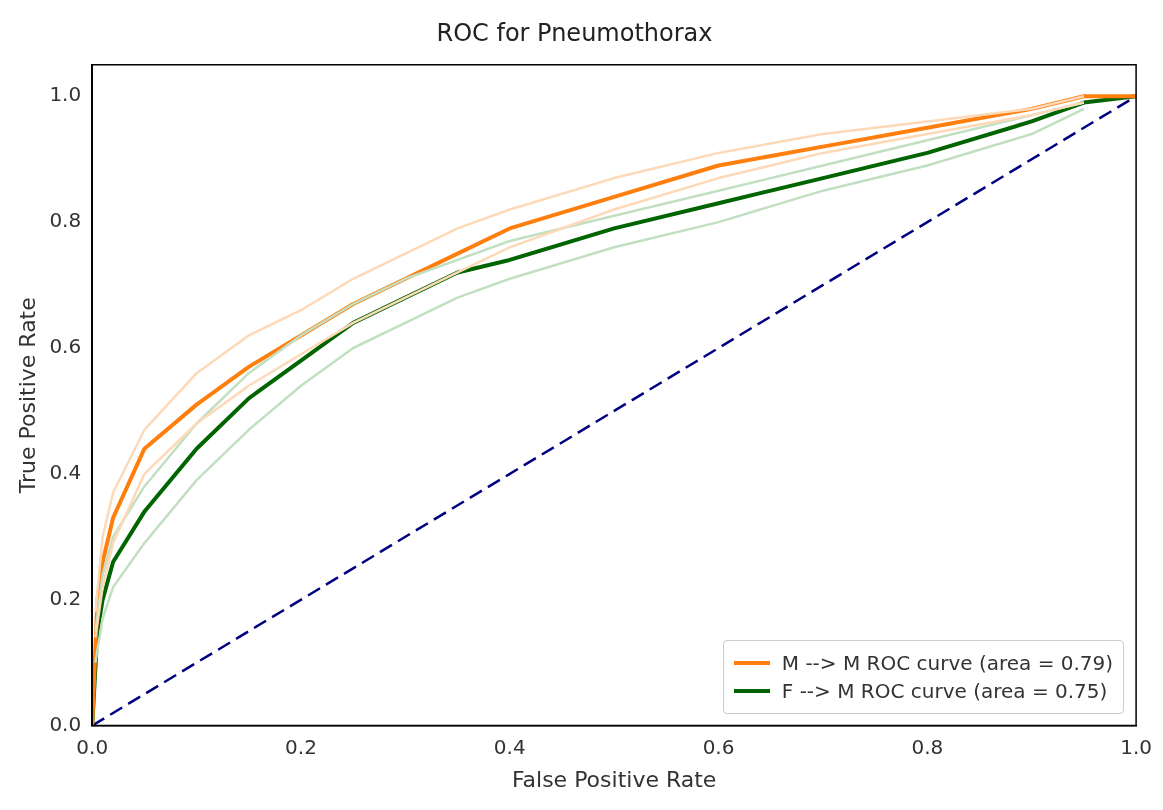 This screenshot has width=1163, height=810. Describe the element at coordinates (947, 662) in the screenshot. I see `legend-label: M --> M ROC curve (area = 0.79)` at that location.